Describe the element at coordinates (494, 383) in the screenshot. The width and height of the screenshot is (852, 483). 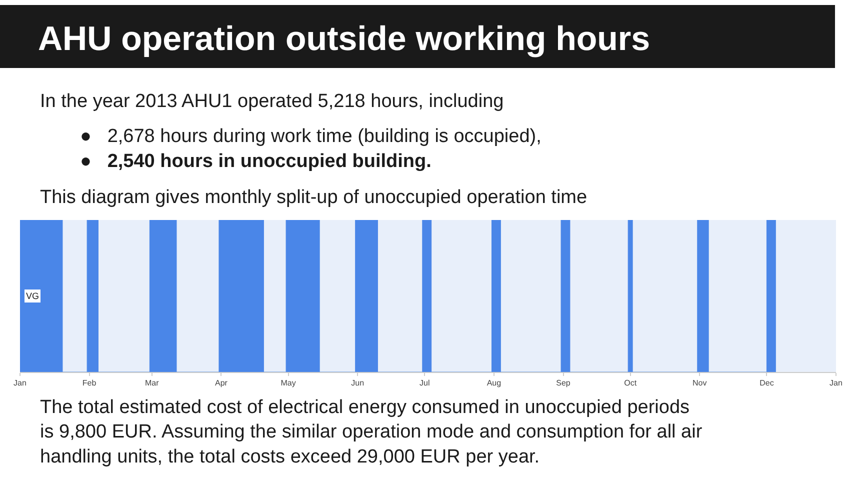
I see `x-tick-label: Aug` at that location.